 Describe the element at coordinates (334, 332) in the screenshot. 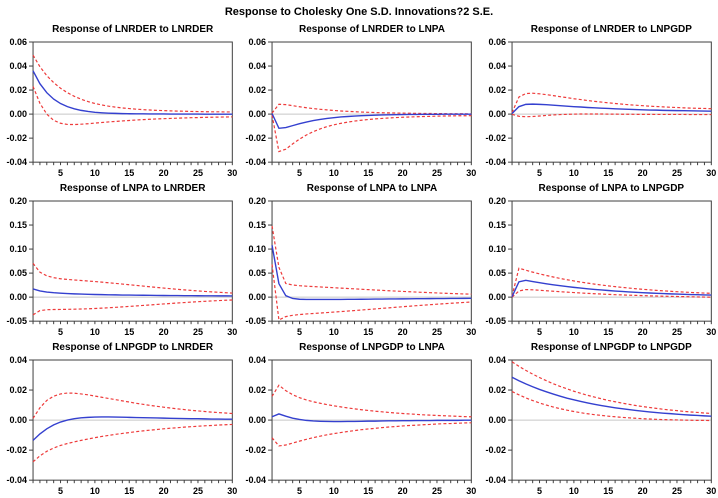

I see `x-tick-label: 10` at that location.